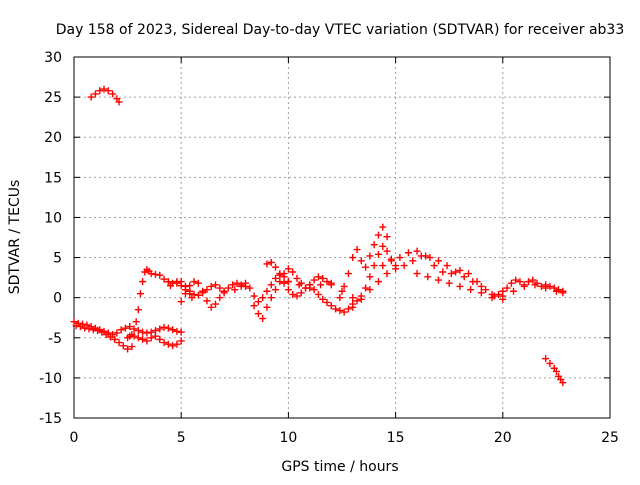  What do you see at coordinates (53, 178) in the screenshot?
I see `y-tick-label: 15` at bounding box center [53, 178].